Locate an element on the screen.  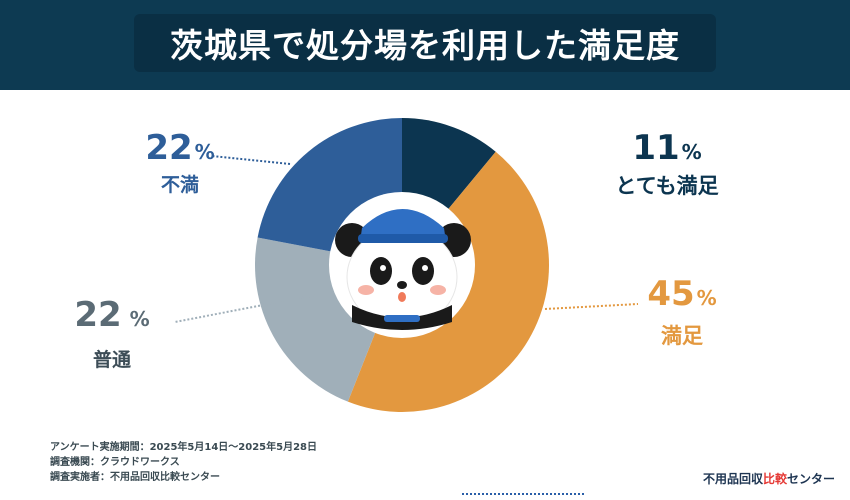
title-box: 茨城県で処分場を利用した満足度 is located at coordinates (425, 43).